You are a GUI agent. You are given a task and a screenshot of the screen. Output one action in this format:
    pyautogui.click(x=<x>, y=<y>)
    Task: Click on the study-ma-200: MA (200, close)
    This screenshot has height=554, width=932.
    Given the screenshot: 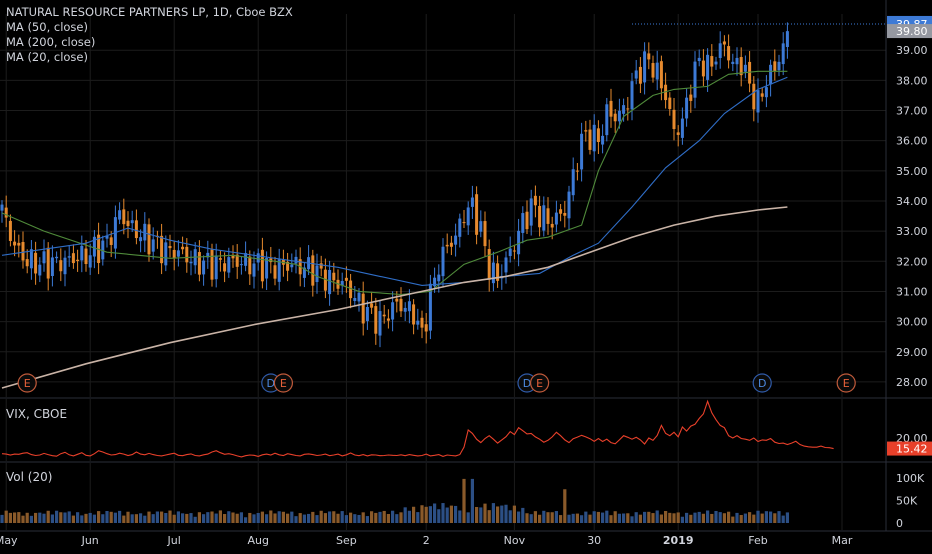 What is the action you would take?
    pyautogui.click(x=51, y=42)
    